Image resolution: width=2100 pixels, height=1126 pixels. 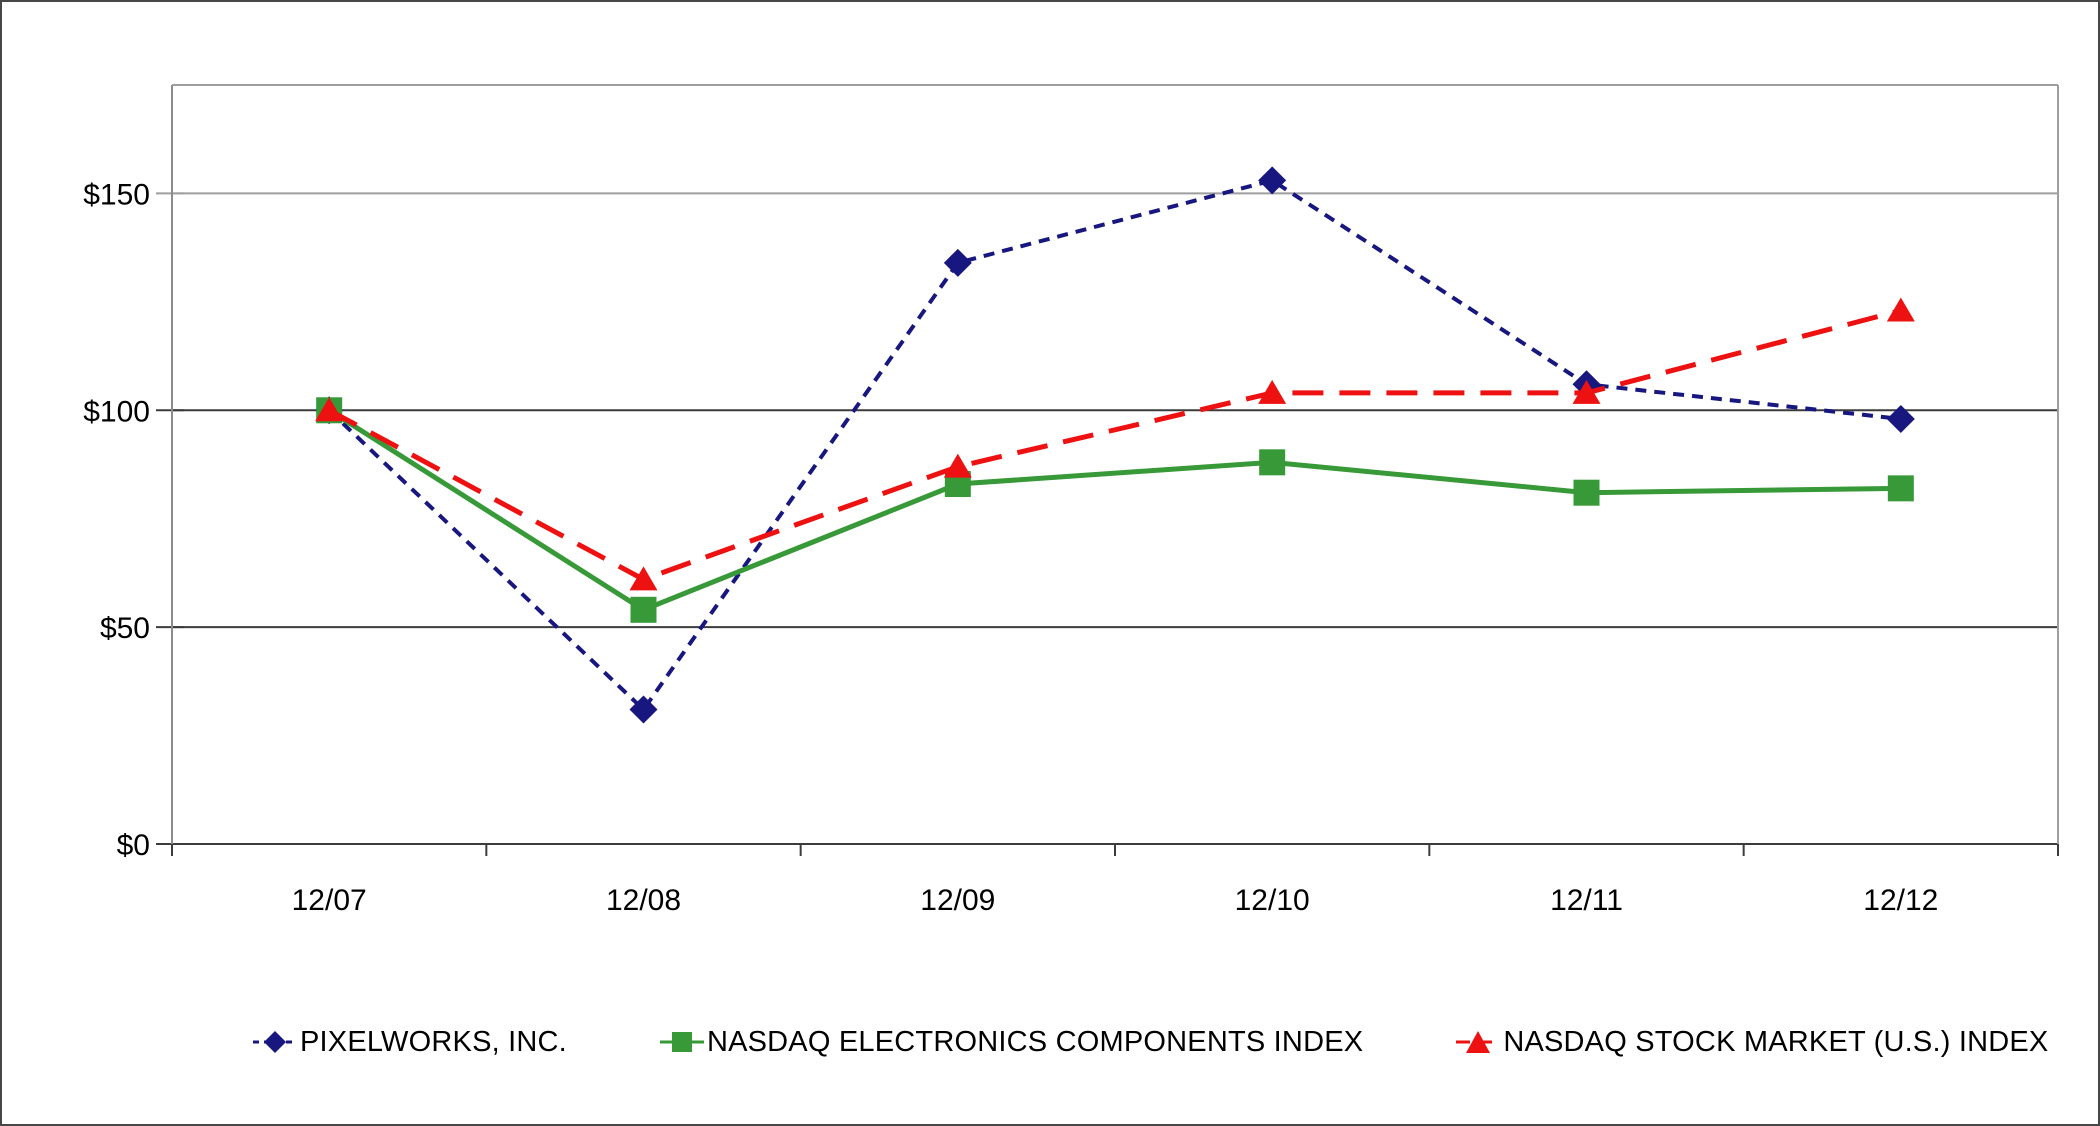 I want to click on y-axis-label: $0, so click(x=133, y=845).